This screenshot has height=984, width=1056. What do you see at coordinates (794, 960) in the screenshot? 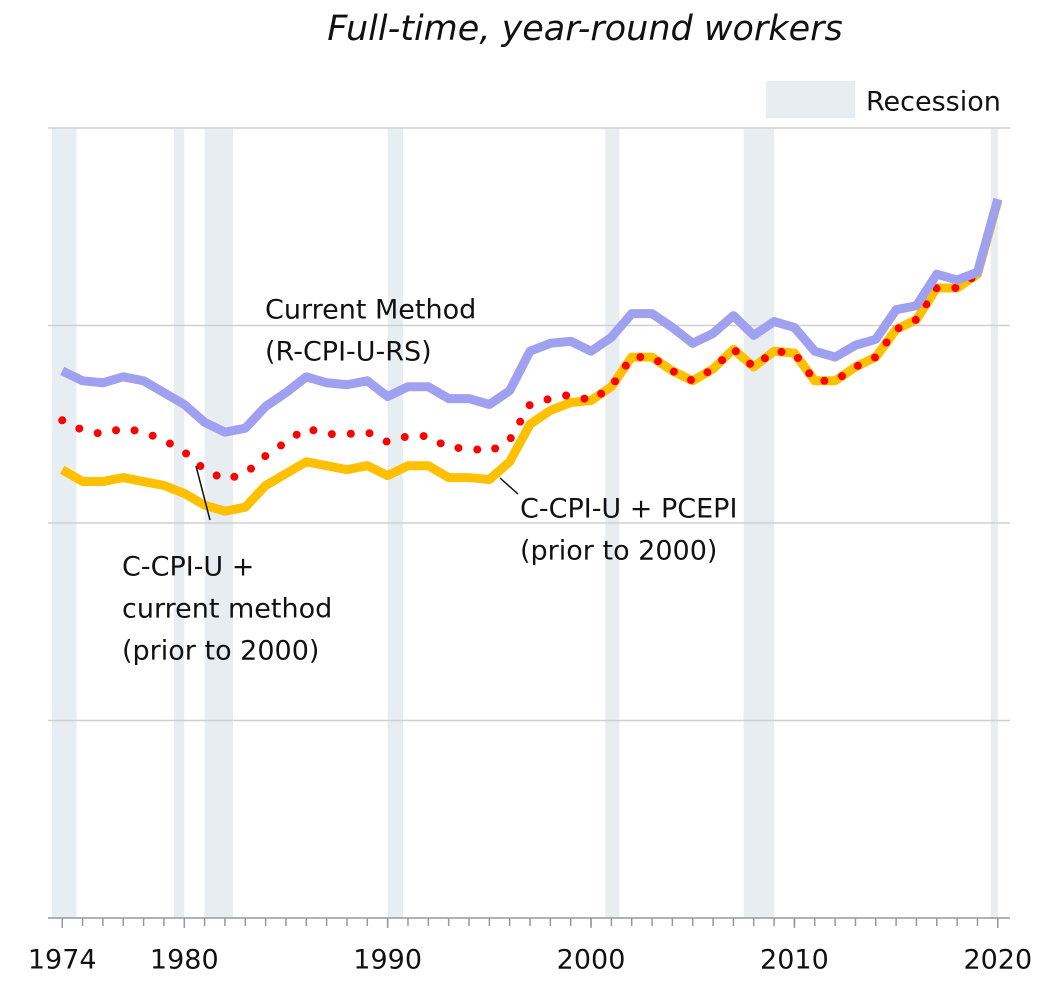
I see `x-tick-label: 2010` at bounding box center [794, 960].